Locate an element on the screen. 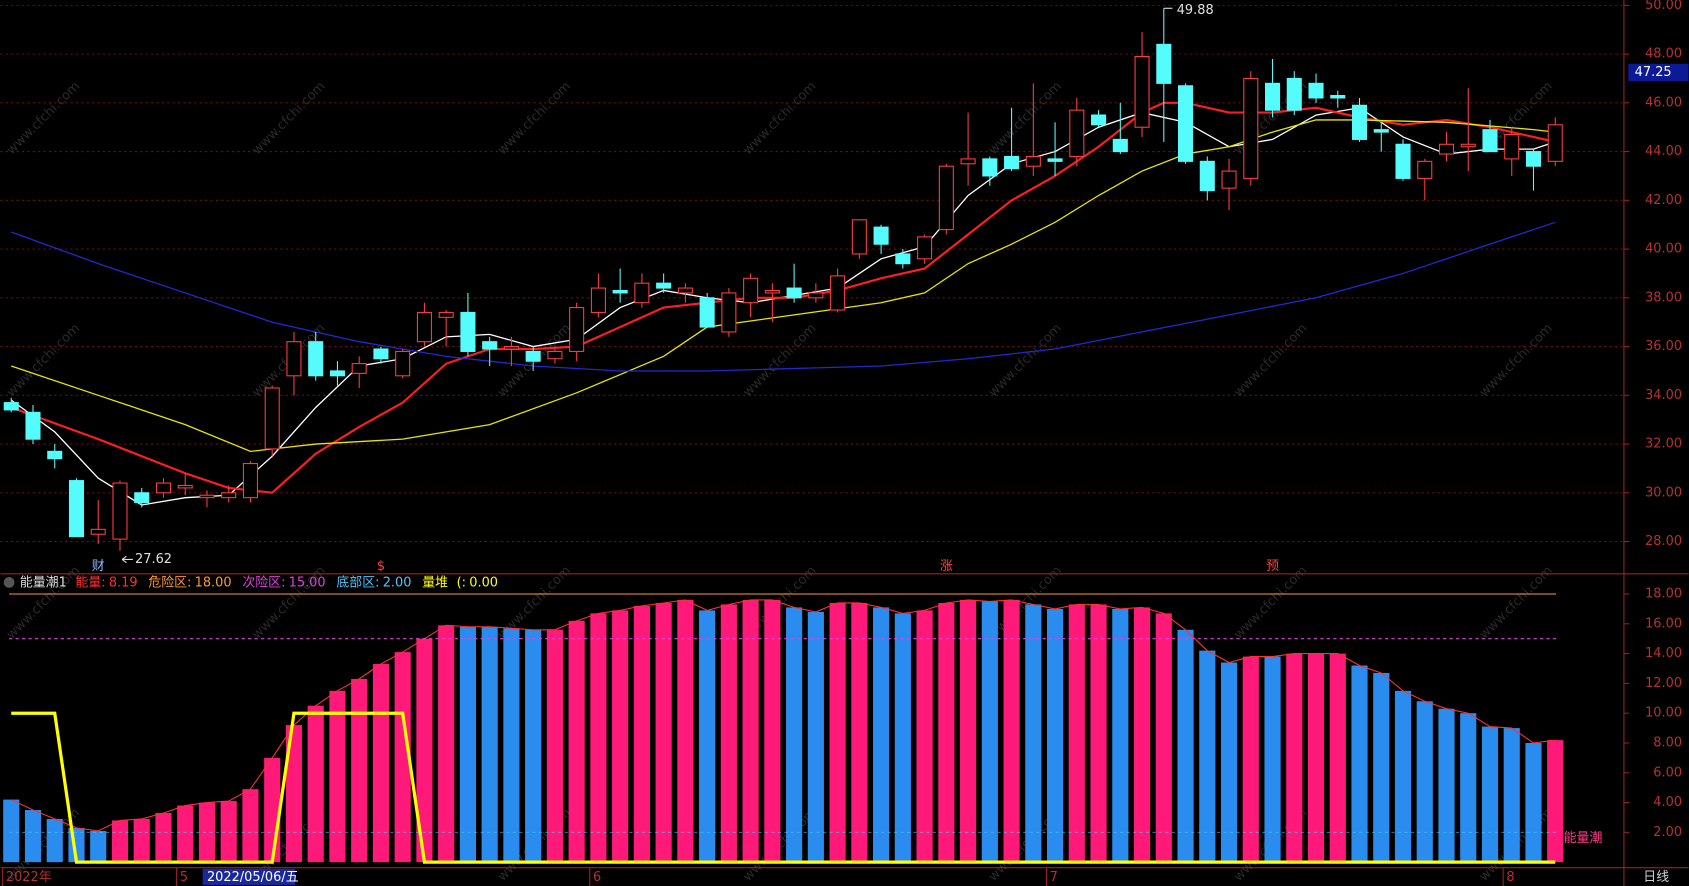 This screenshot has height=886, width=1689. x-tick-label: 8 is located at coordinates (1510, 877).